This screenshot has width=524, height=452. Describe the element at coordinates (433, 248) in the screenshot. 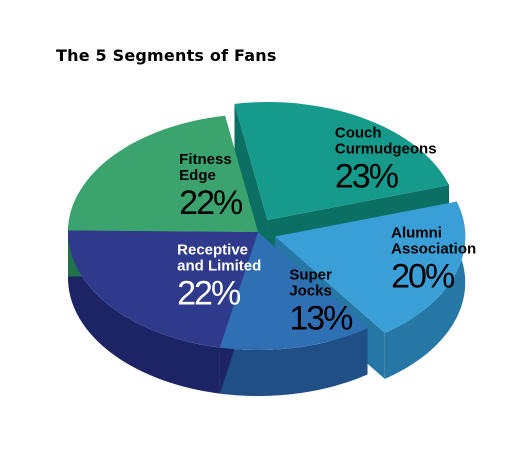

I see `slice-name-line: Association` at that location.